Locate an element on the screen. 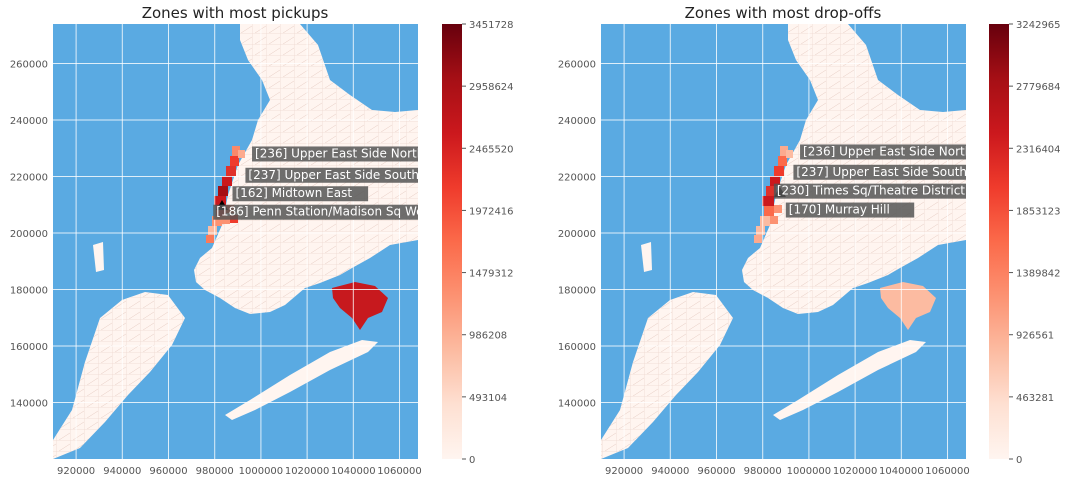 This screenshot has height=483, width=1068. colorbar-tick-label: 3242965 is located at coordinates (1038, 25).